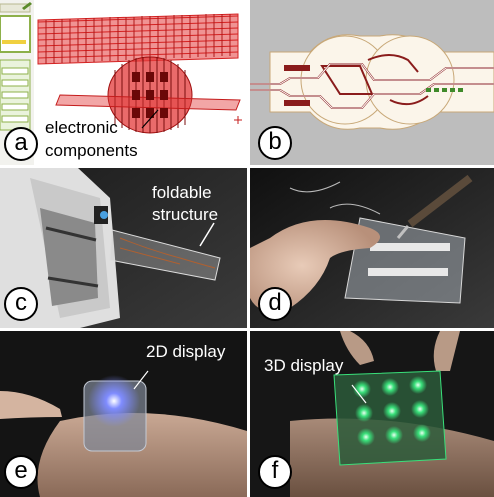 The width and height of the screenshot is (494, 497). What do you see at coordinates (182, 192) in the screenshot?
I see `label-foldable: foldable` at bounding box center [182, 192].